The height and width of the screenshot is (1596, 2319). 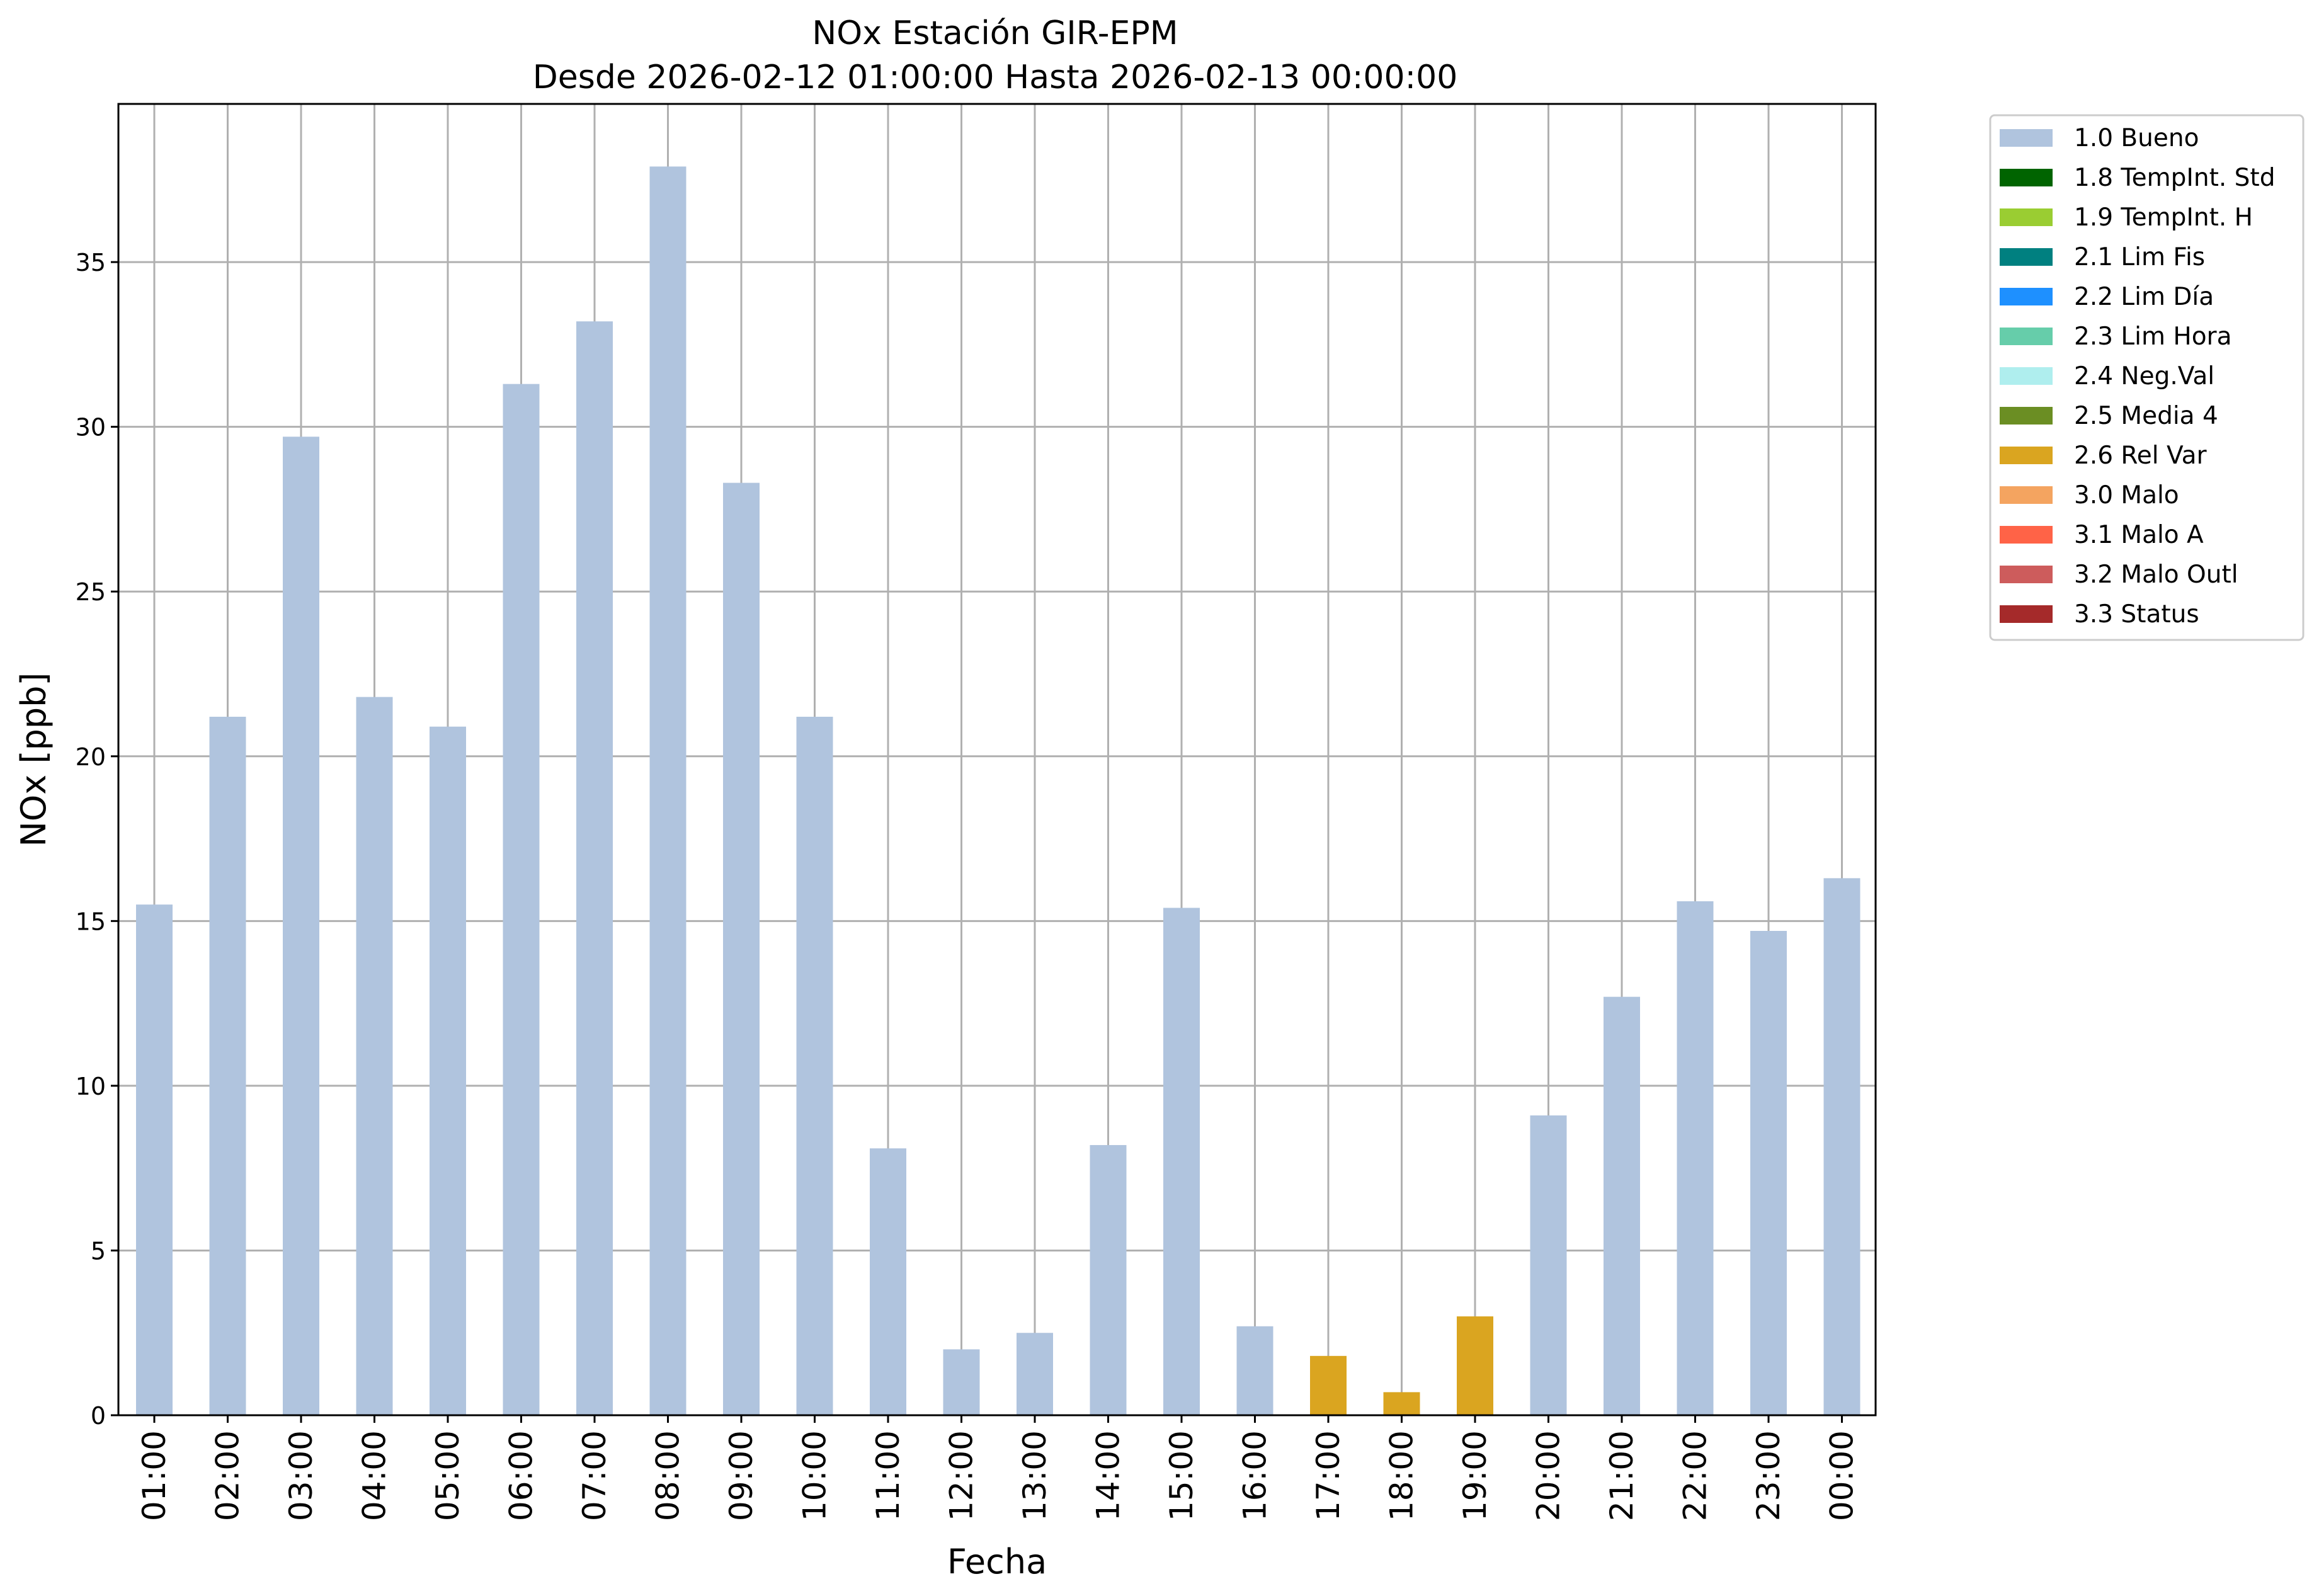 What do you see at coordinates (2126, 495) in the screenshot?
I see `legend-entry-label: 3.0 Malo` at bounding box center [2126, 495].